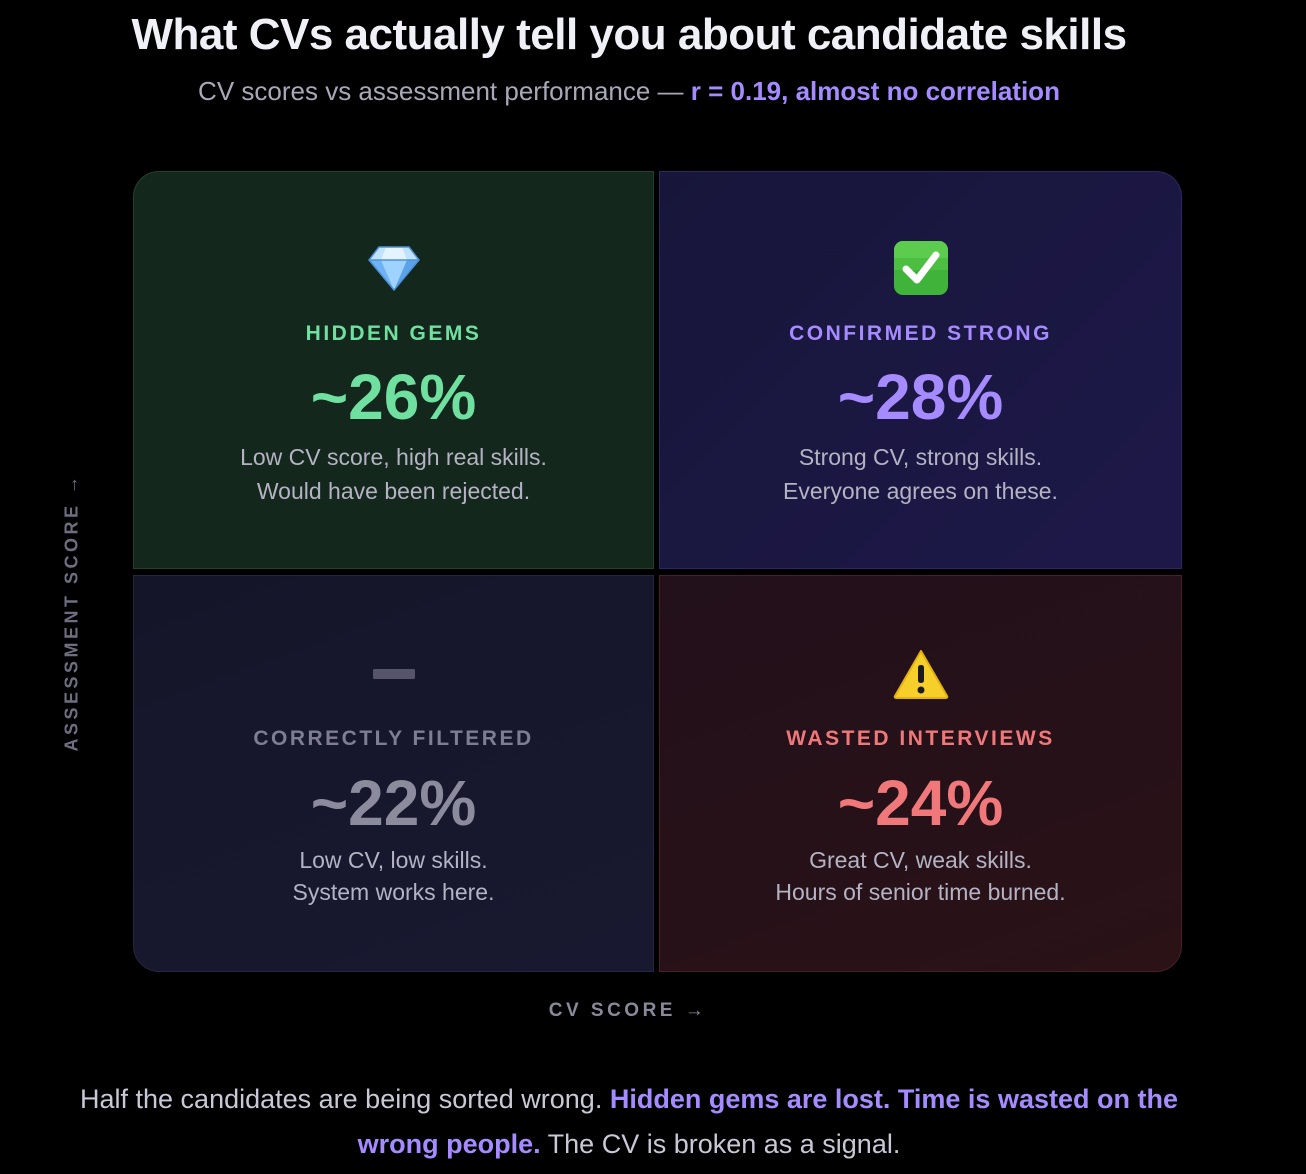  I want to click on x-axis-label: CV SCORE →, so click(628, 1010).